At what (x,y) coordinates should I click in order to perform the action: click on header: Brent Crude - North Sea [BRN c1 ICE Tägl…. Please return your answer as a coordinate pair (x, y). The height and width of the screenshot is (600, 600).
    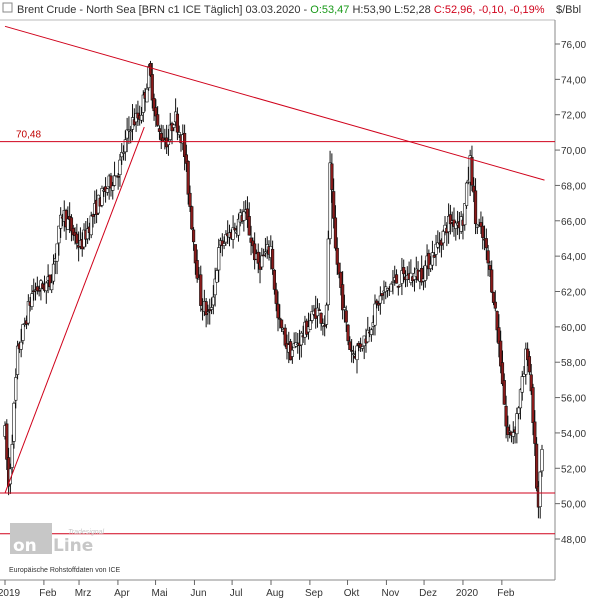
    Looking at the image, I should click on (291, 9).